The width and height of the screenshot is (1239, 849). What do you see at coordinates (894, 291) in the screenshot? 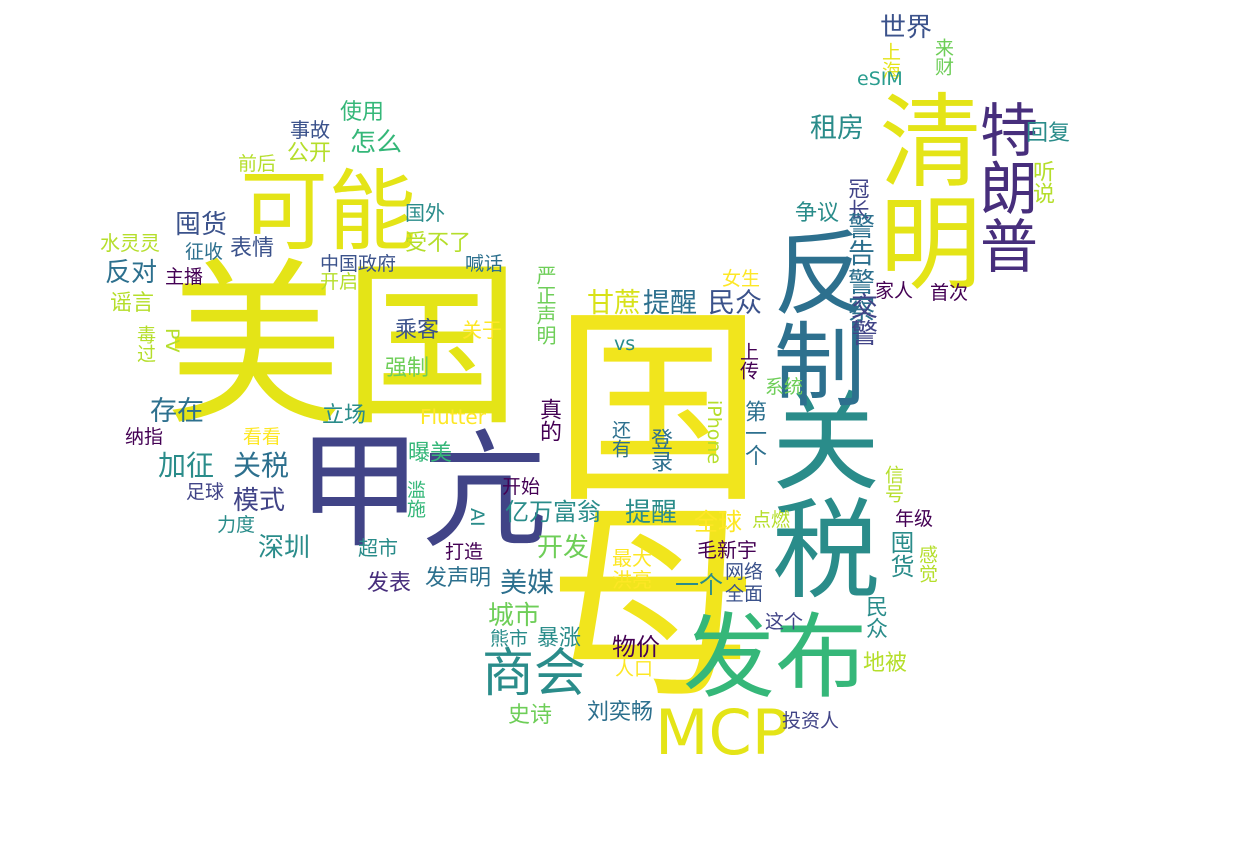
I see `word-jiaren: 家人` at bounding box center [894, 291].